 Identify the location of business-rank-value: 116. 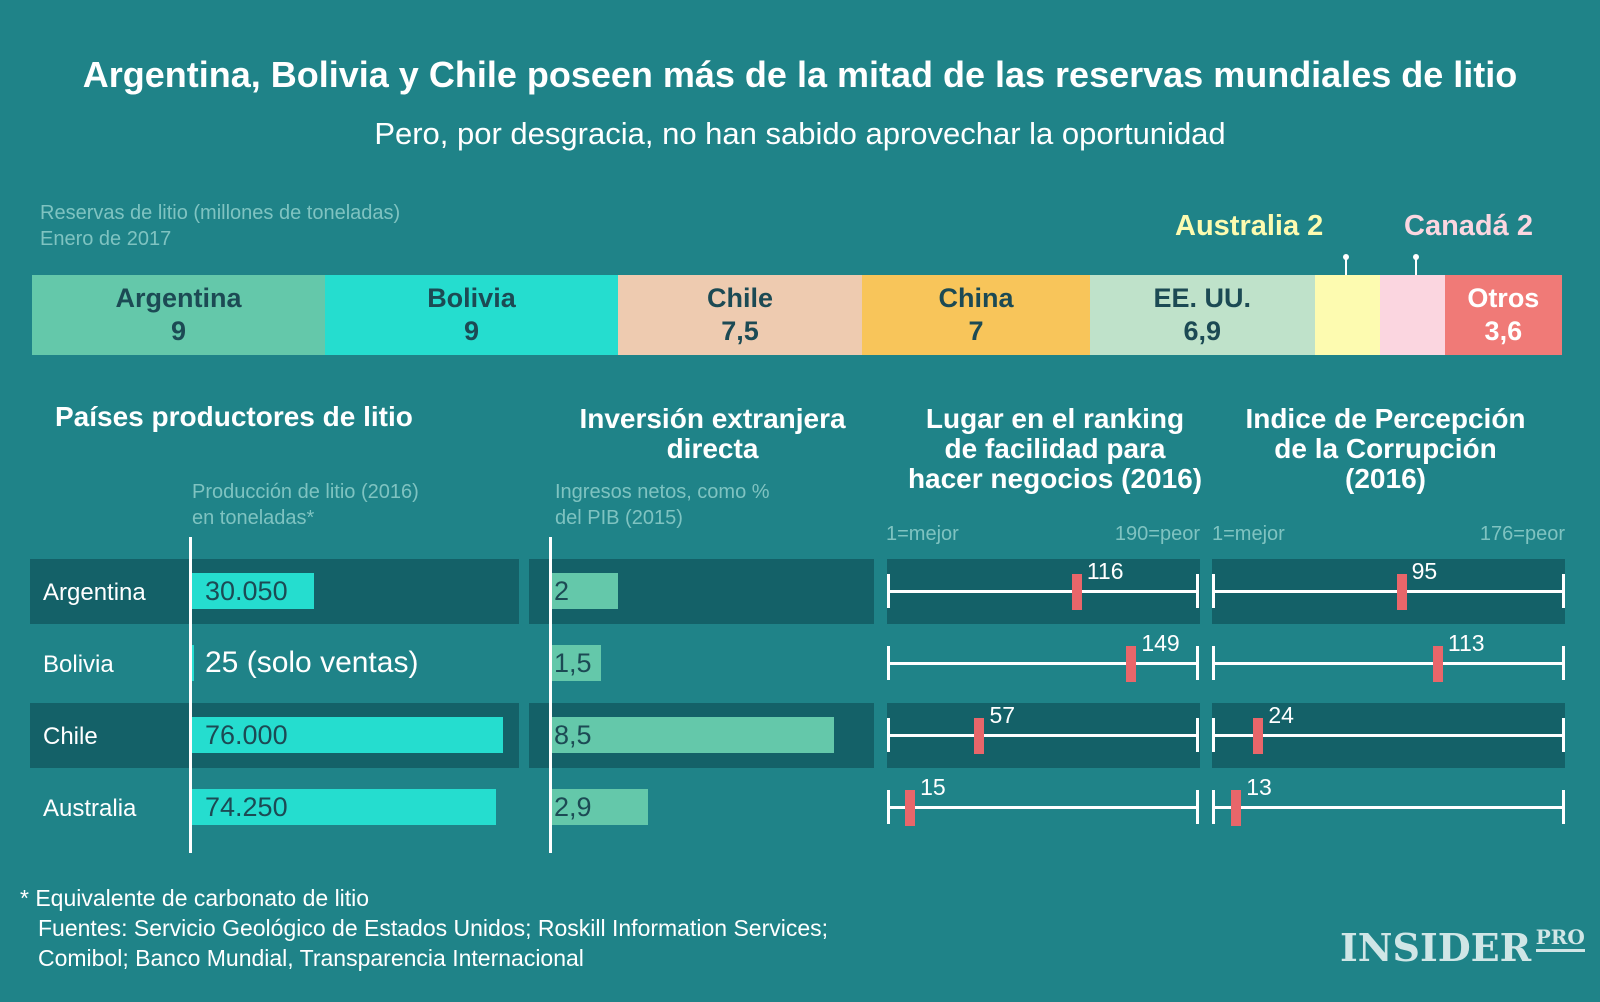
(1105, 571).